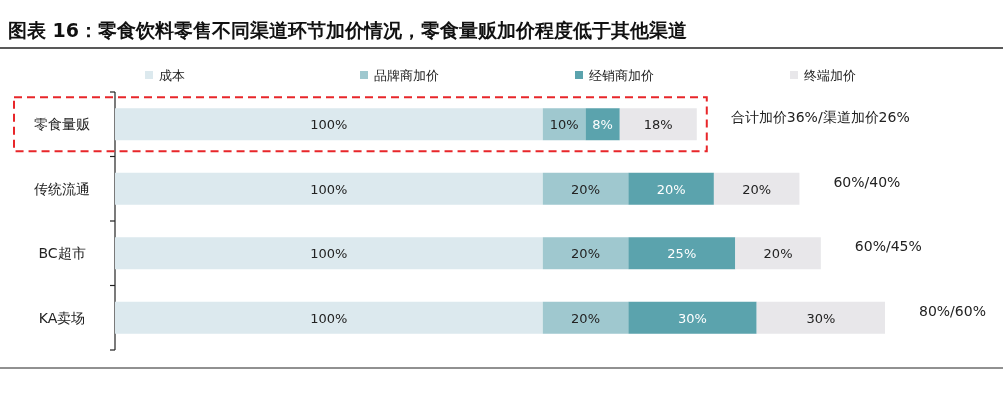 The height and width of the screenshot is (404, 1003). I want to click on annotation: 60%/45%, so click(888, 246).